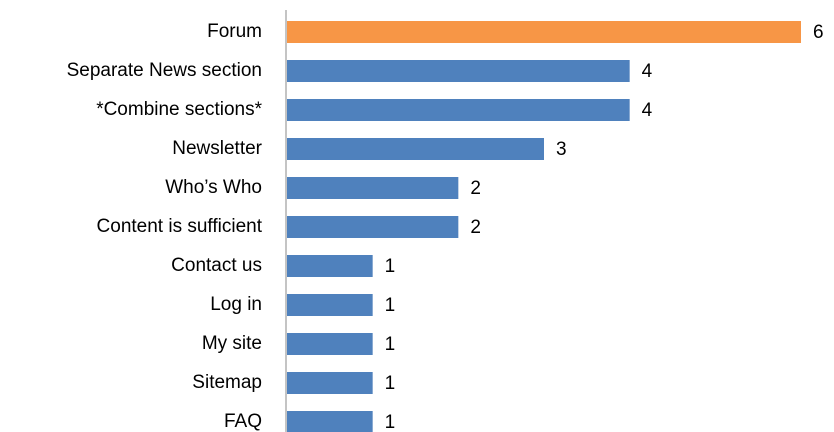 This screenshot has width=834, height=432. What do you see at coordinates (180, 226) in the screenshot?
I see `category-label: Content is sufficient` at bounding box center [180, 226].